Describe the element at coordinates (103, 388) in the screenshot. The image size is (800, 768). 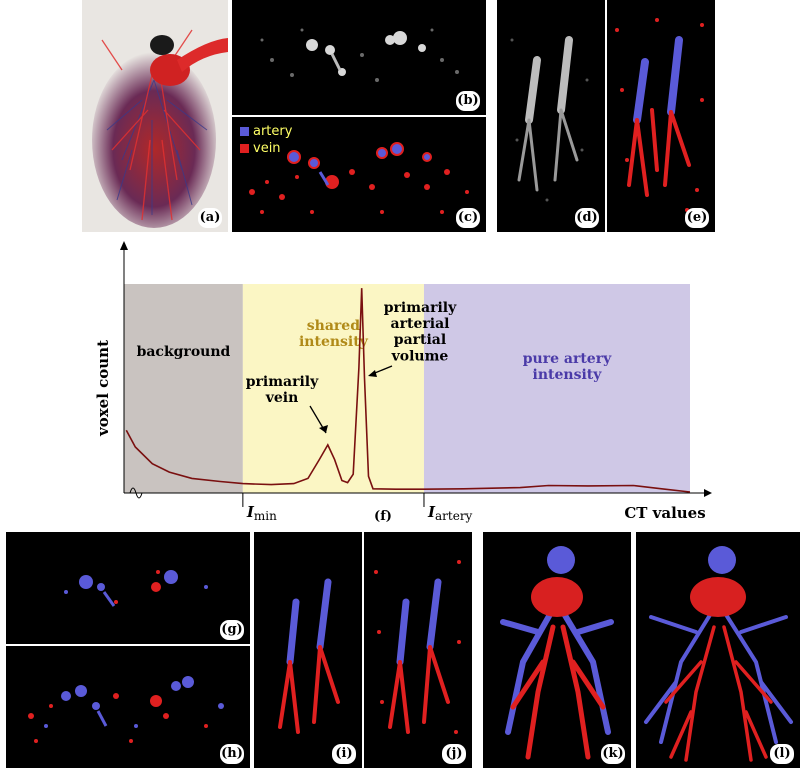
I see `y-axis-label: voxel count` at that location.